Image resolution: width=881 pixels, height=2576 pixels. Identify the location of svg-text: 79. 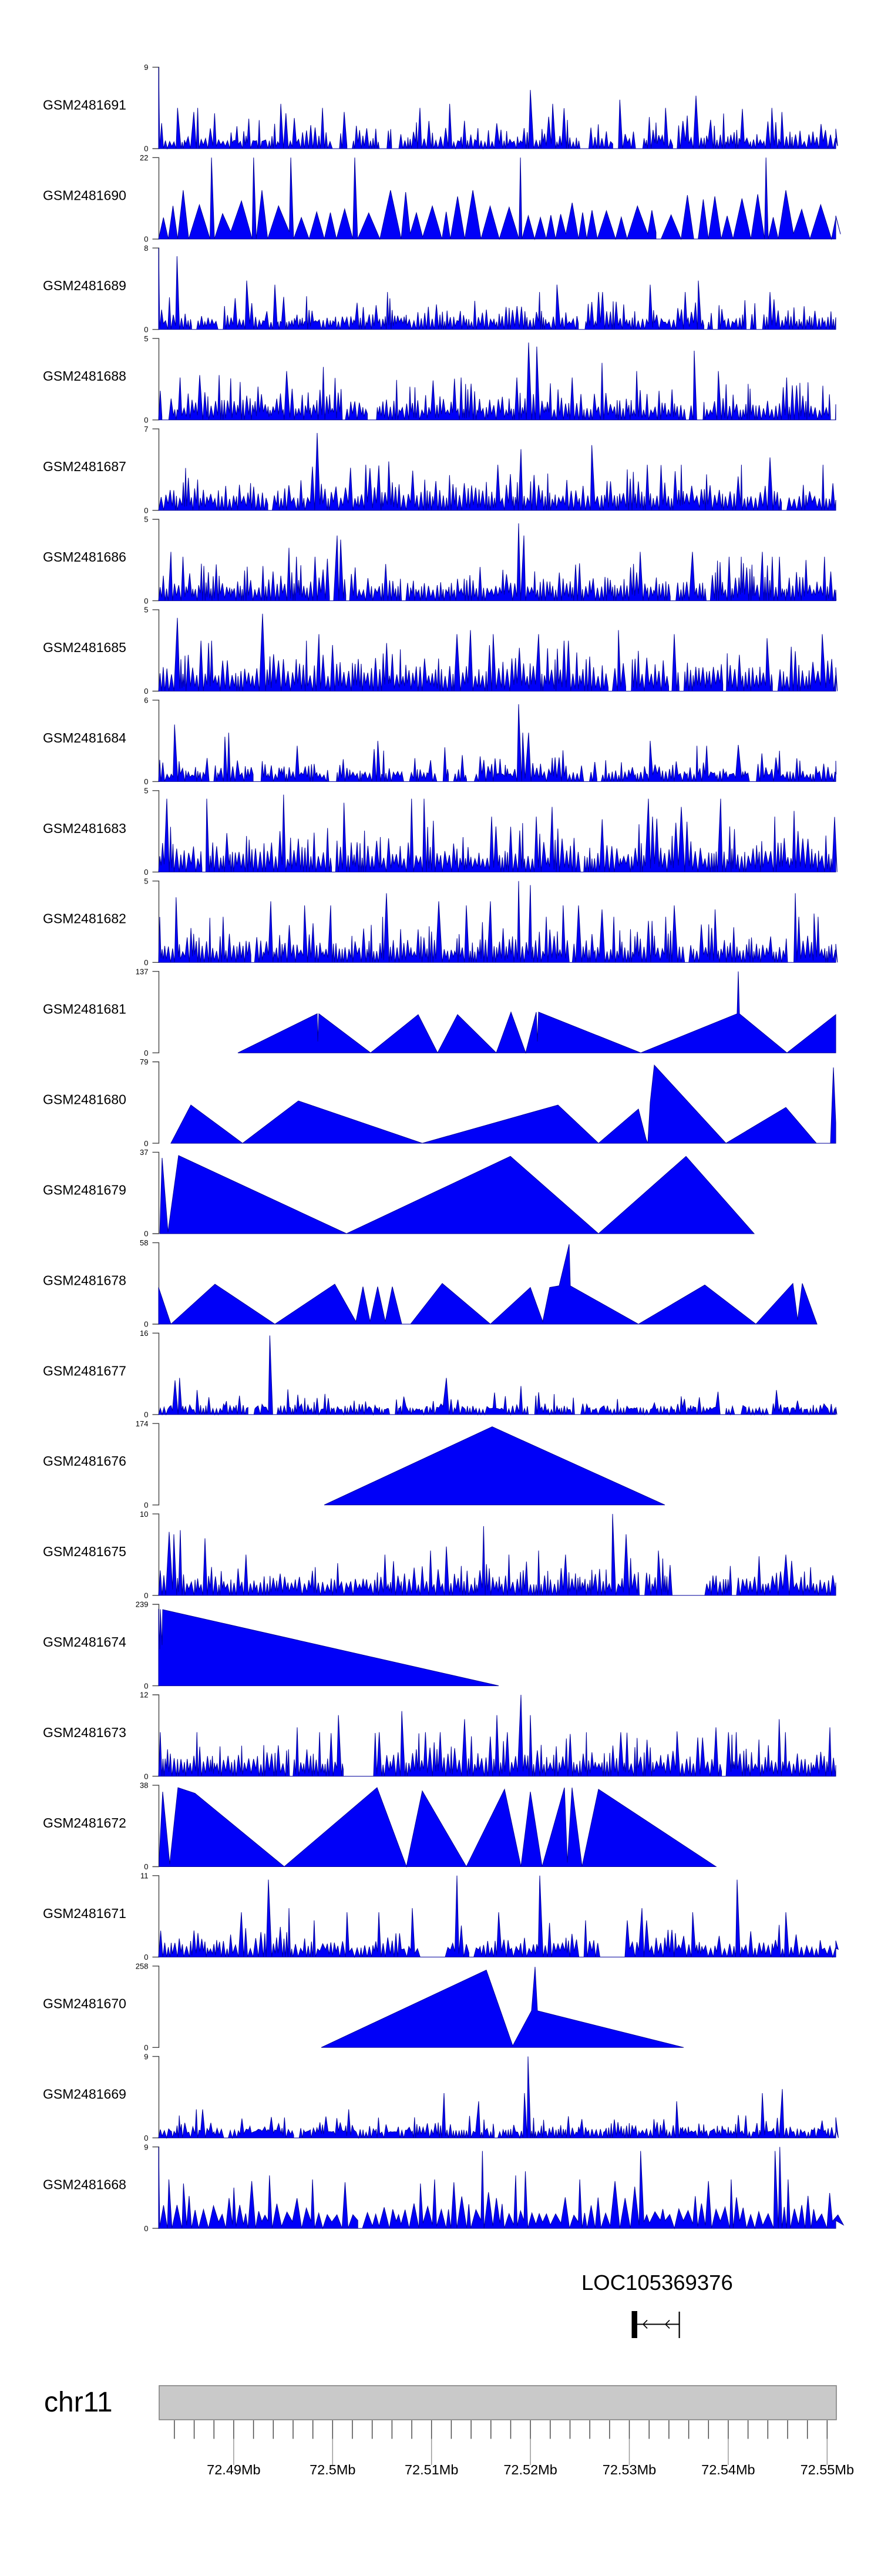
(144, 1061).